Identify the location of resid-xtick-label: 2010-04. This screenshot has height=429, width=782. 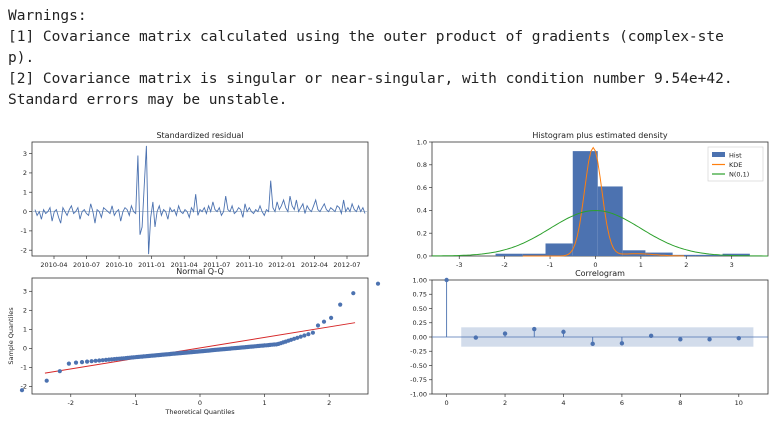
(53, 265).